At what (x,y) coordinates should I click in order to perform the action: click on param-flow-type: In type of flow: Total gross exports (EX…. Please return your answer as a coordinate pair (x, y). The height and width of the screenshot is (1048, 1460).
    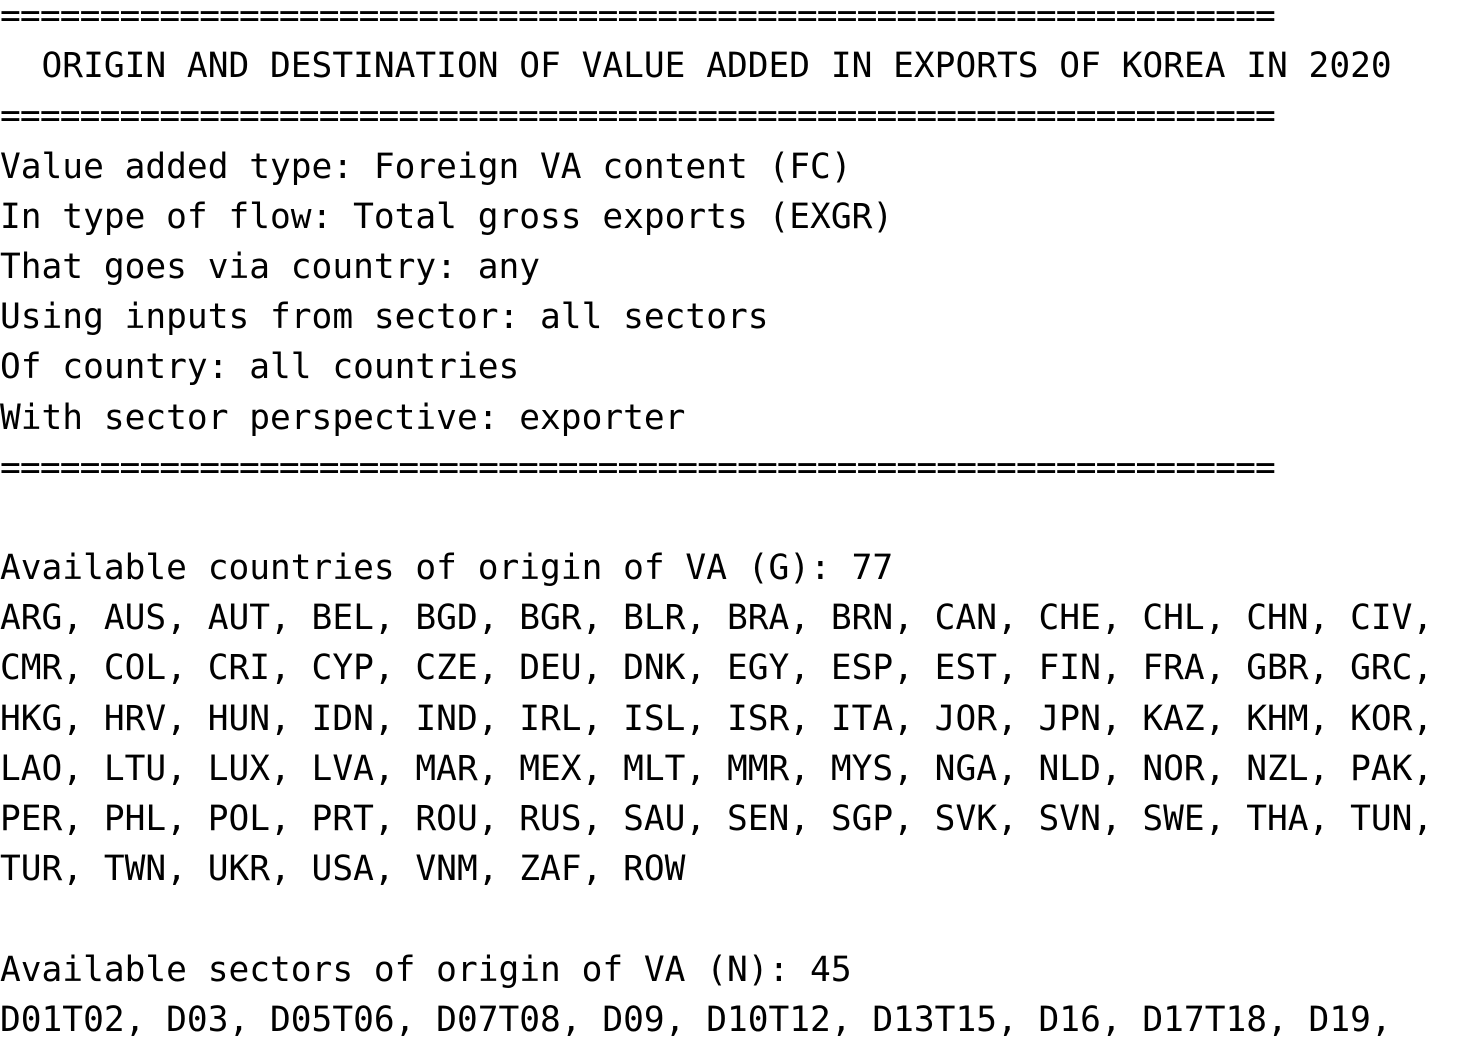
    Looking at the image, I should click on (447, 216).